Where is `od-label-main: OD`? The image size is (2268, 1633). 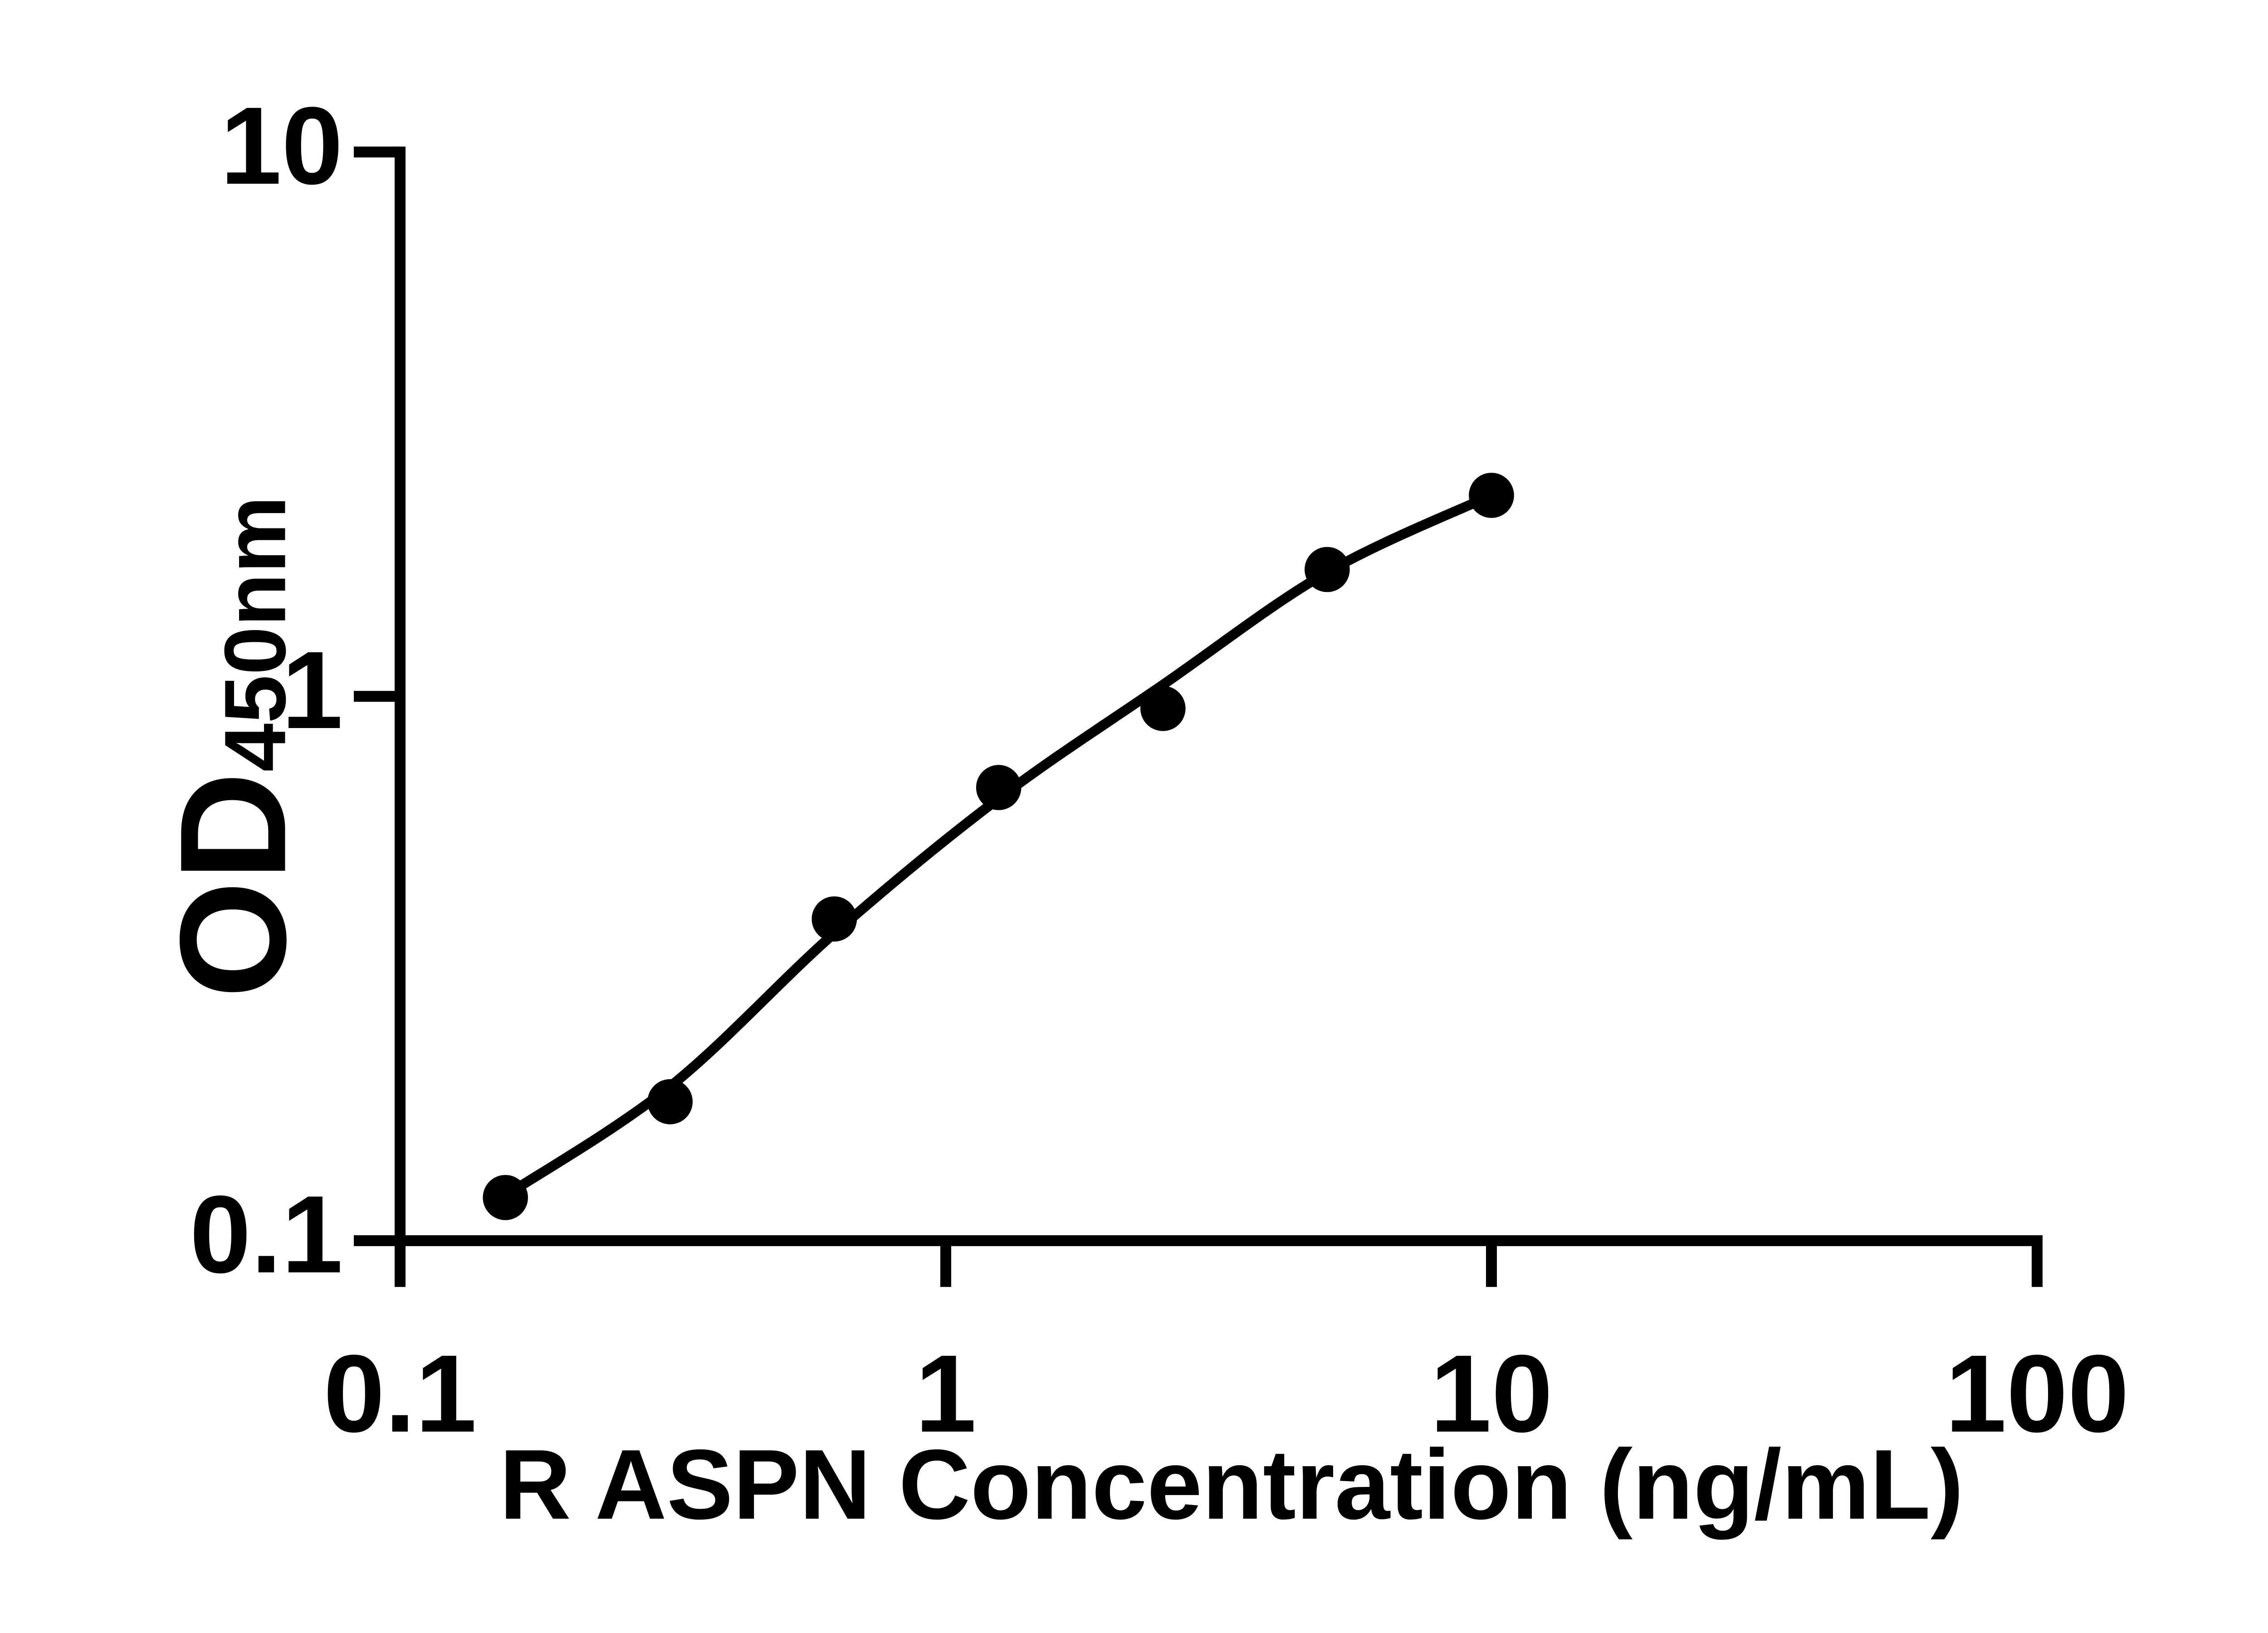
od-label-main: OD is located at coordinates (234, 885).